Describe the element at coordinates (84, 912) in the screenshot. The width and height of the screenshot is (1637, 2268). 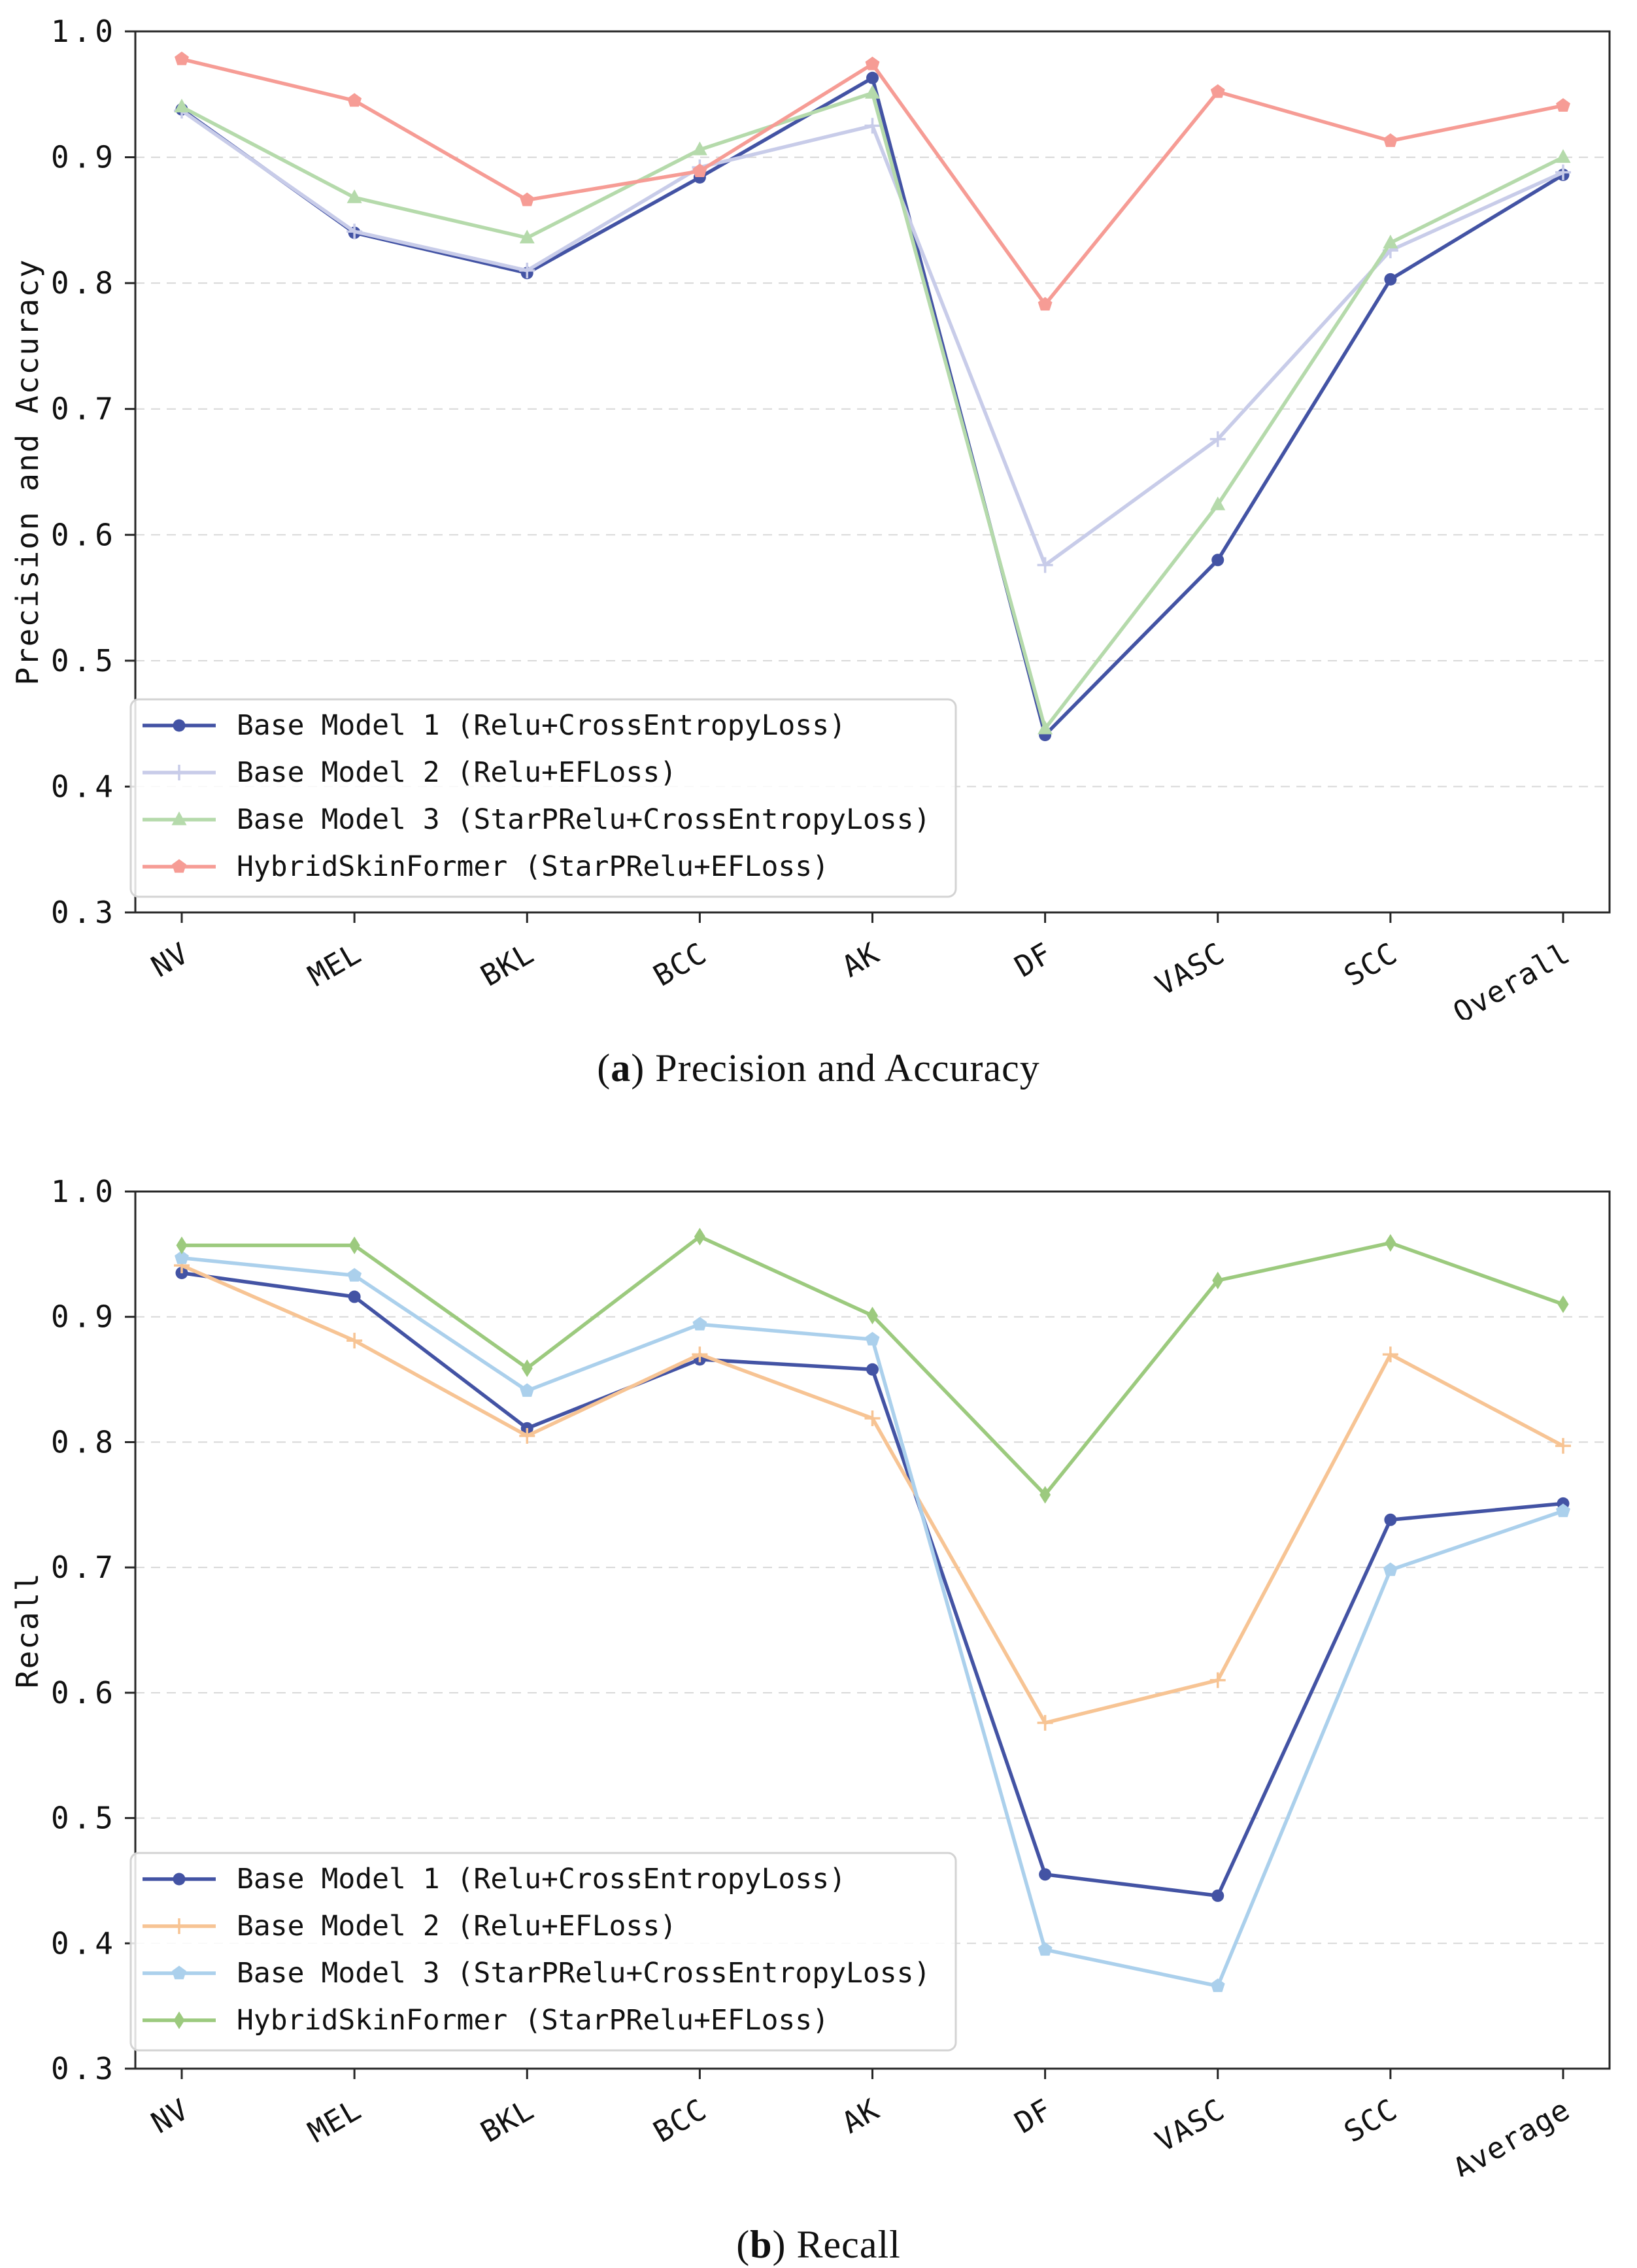
I see `y-tick-label: 0.3` at that location.